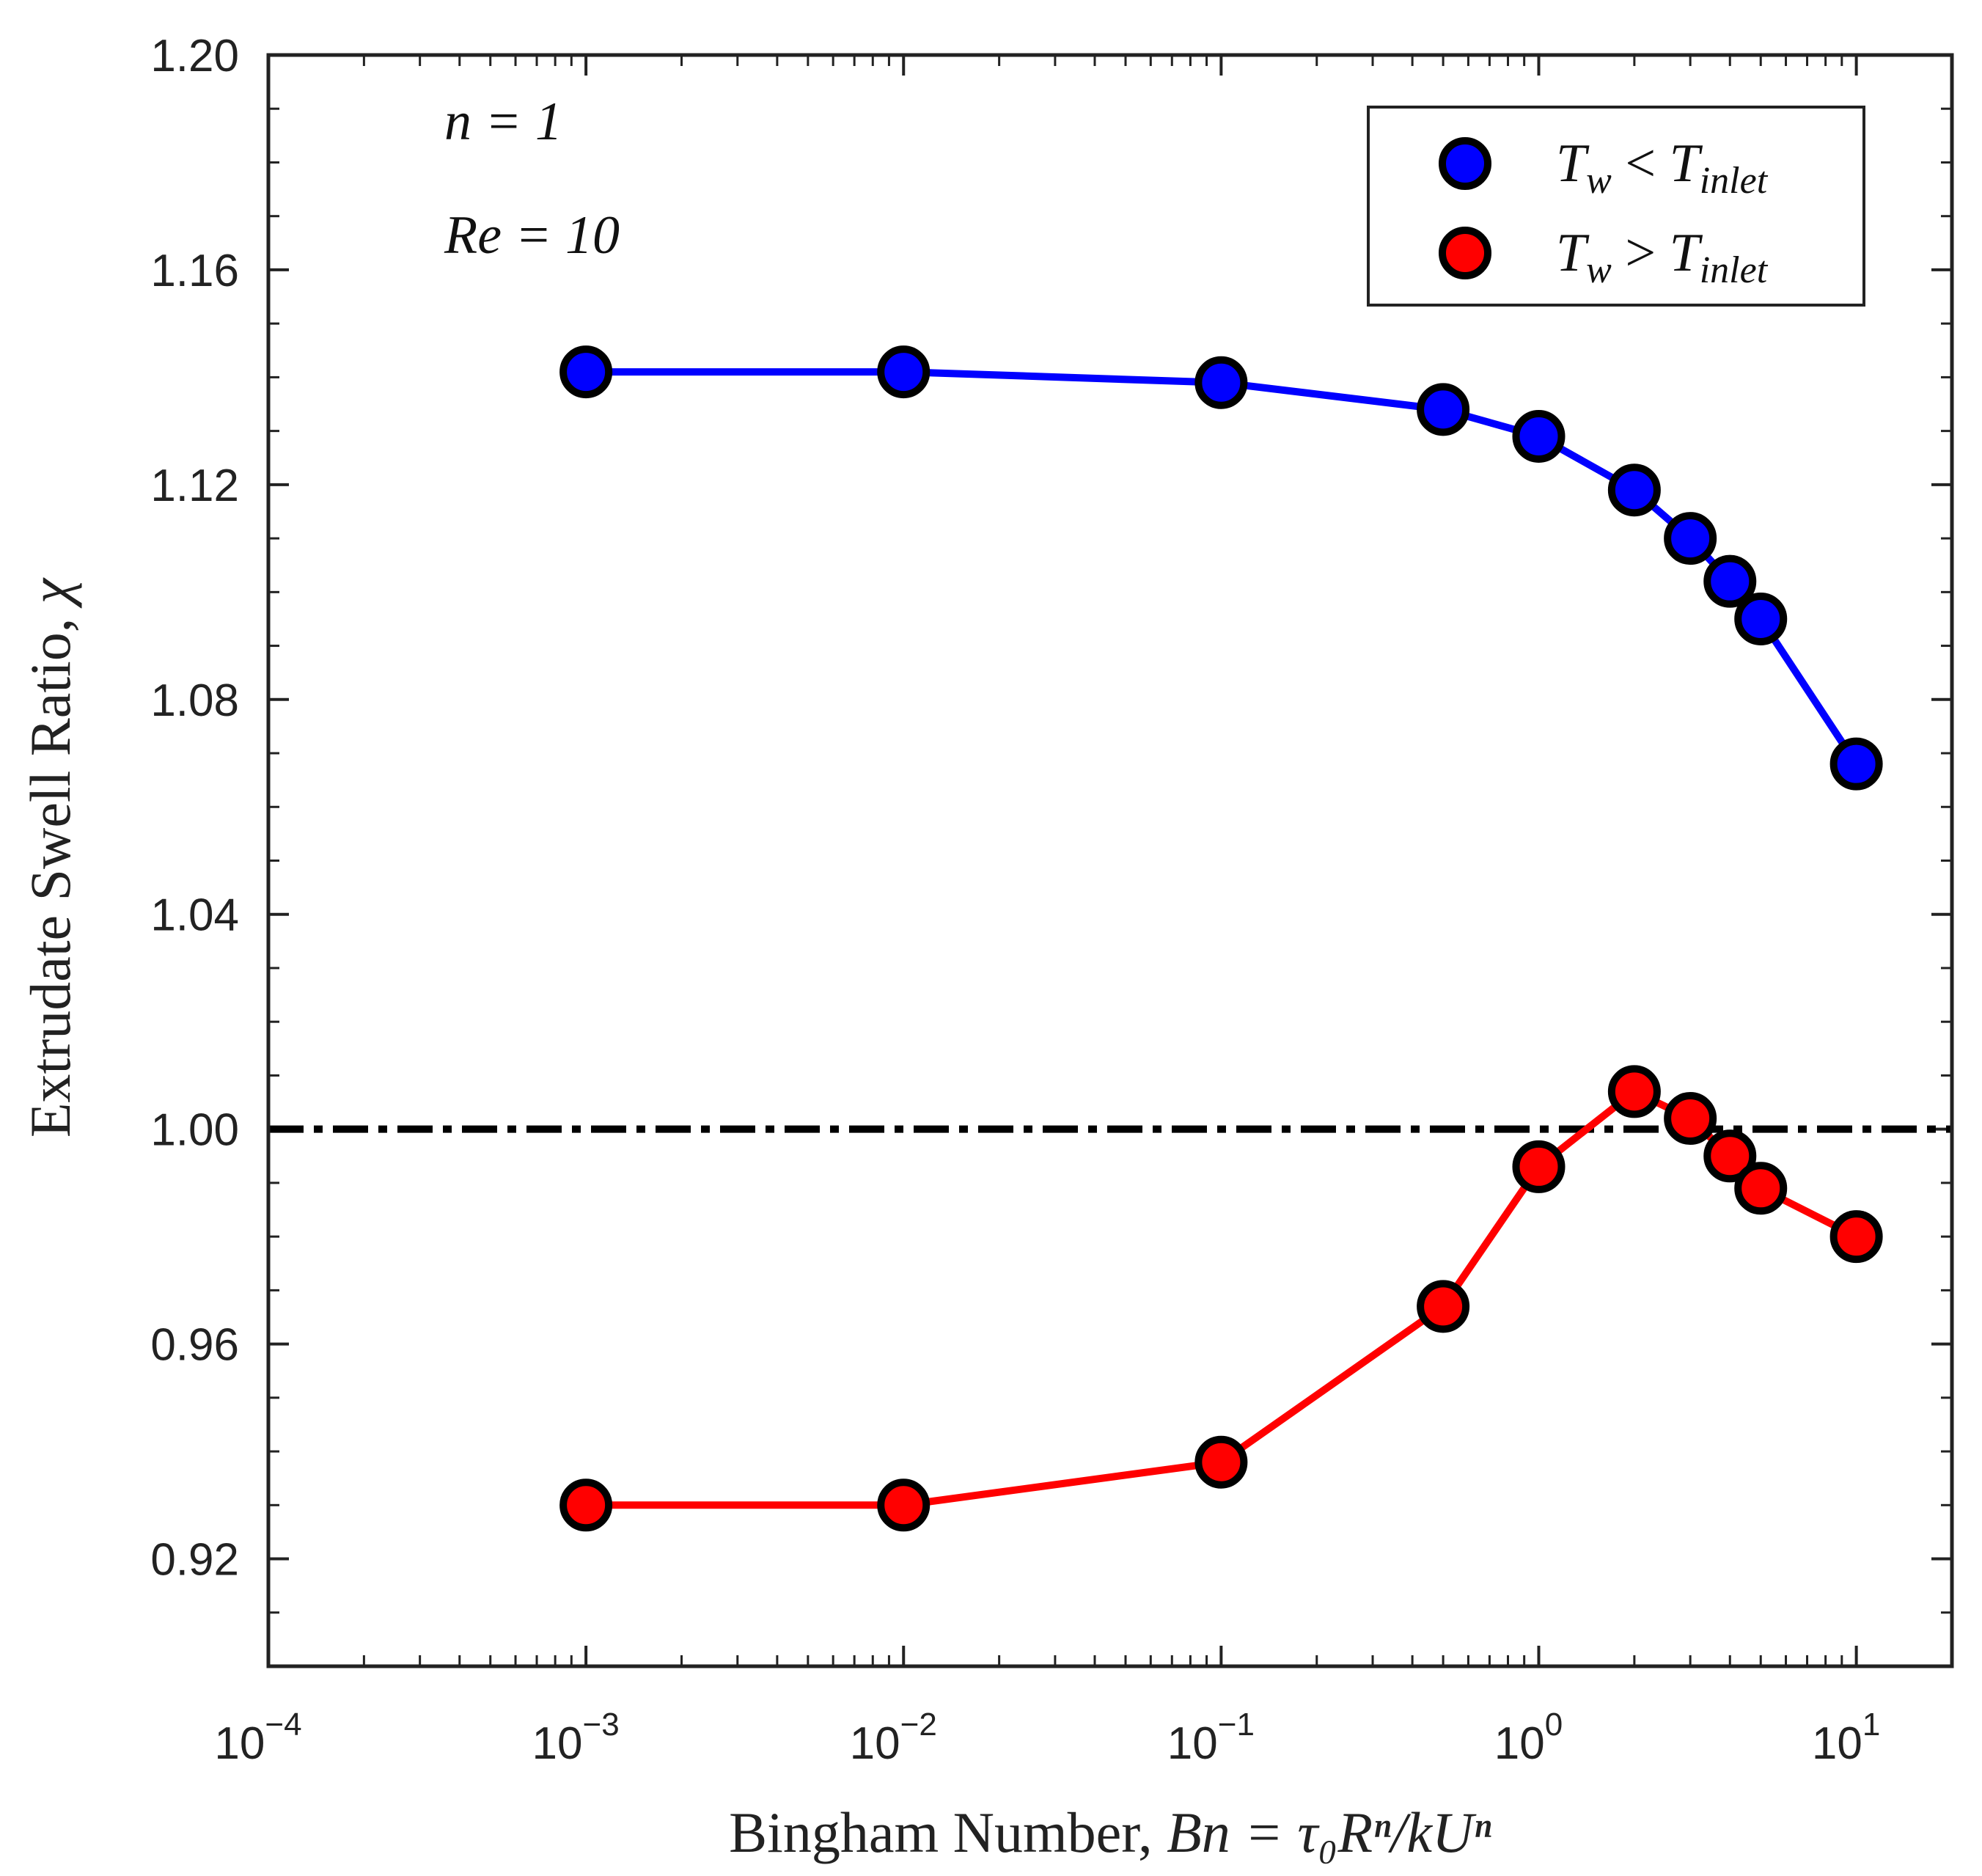 The height and width of the screenshot is (1876, 1982). I want to click on y-tick-label: 1.20, so click(194, 56).